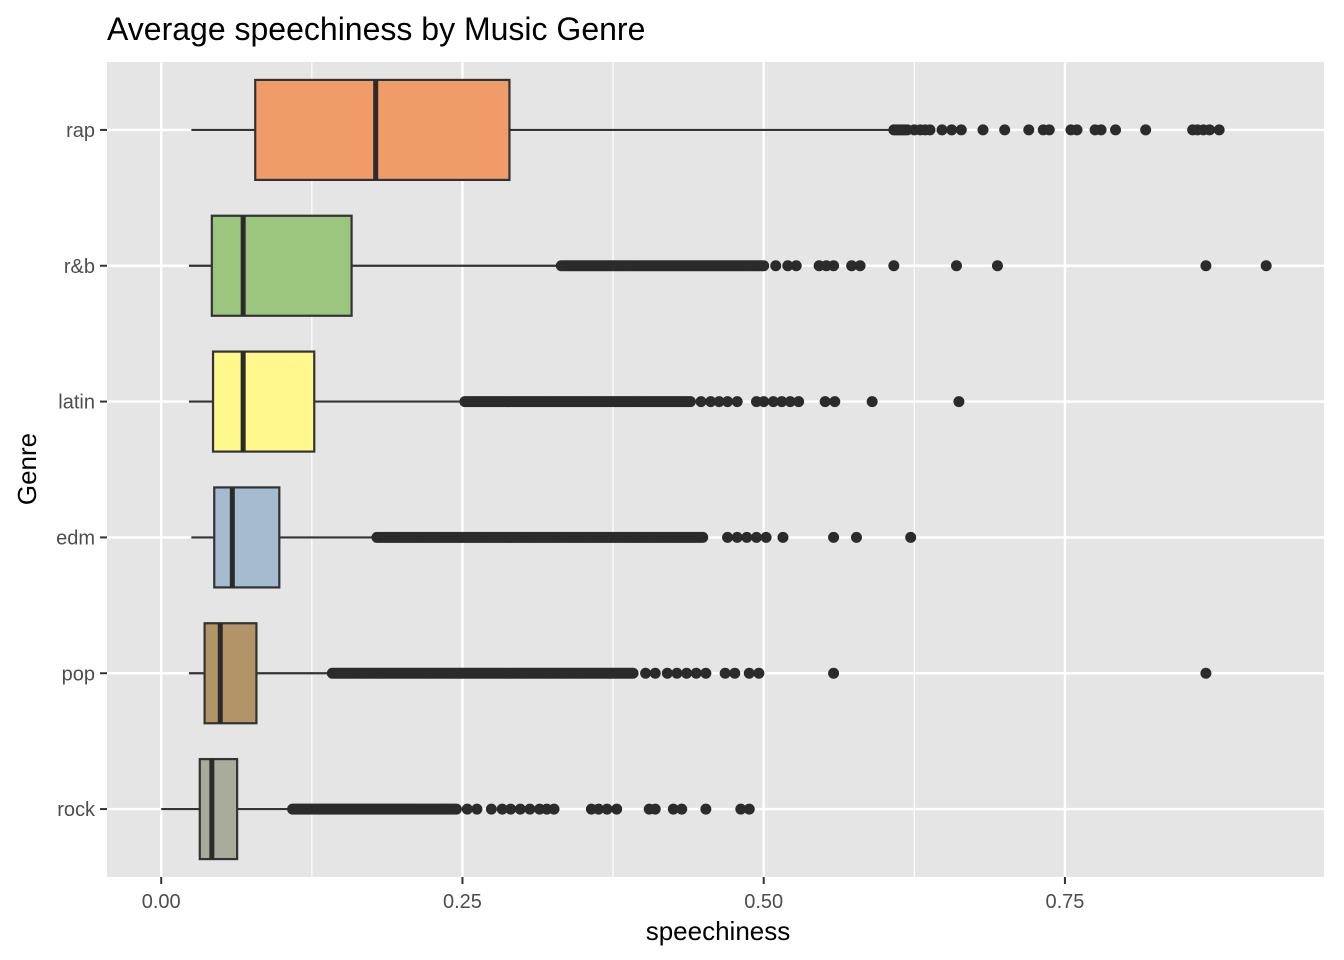 The image size is (1344, 960). What do you see at coordinates (76, 810) in the screenshot?
I see `y-tick-label: rock` at bounding box center [76, 810].